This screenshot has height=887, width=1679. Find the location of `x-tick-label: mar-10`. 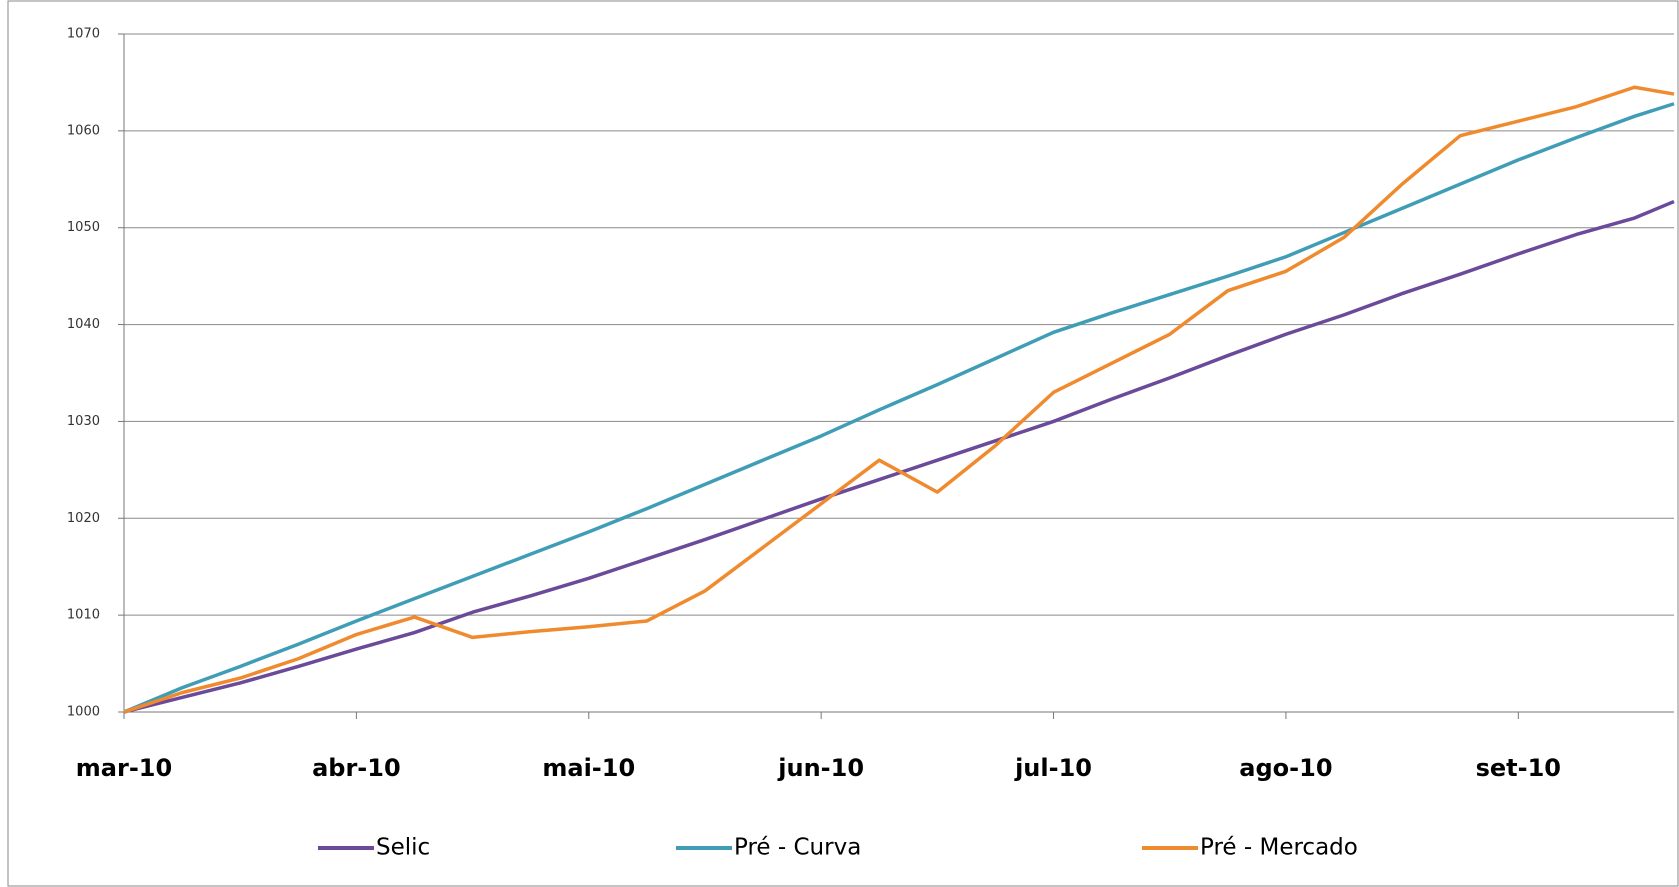

x-tick-label: mar-10 is located at coordinates (124, 768).